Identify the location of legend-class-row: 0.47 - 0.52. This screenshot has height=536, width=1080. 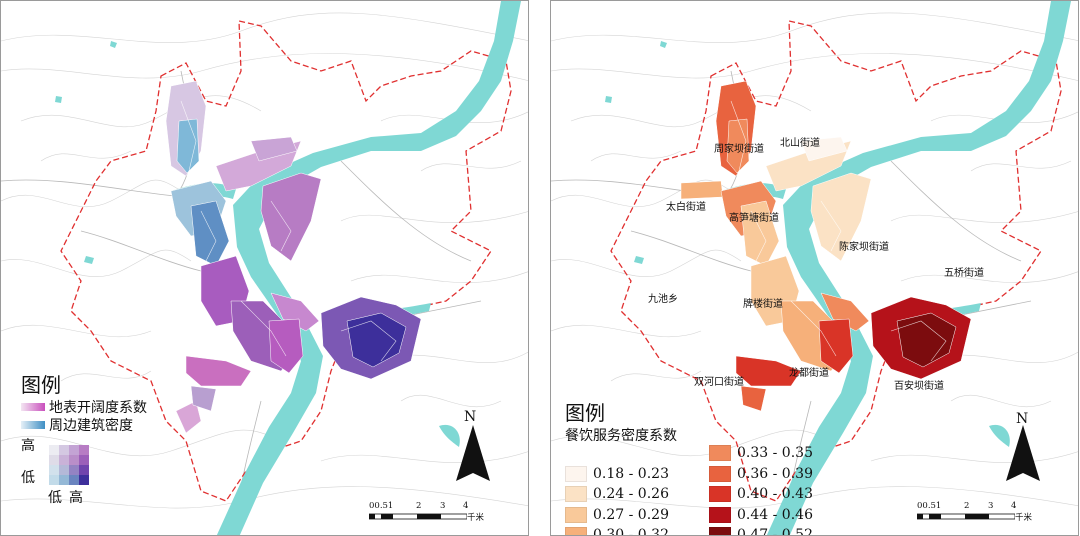
(761, 531).